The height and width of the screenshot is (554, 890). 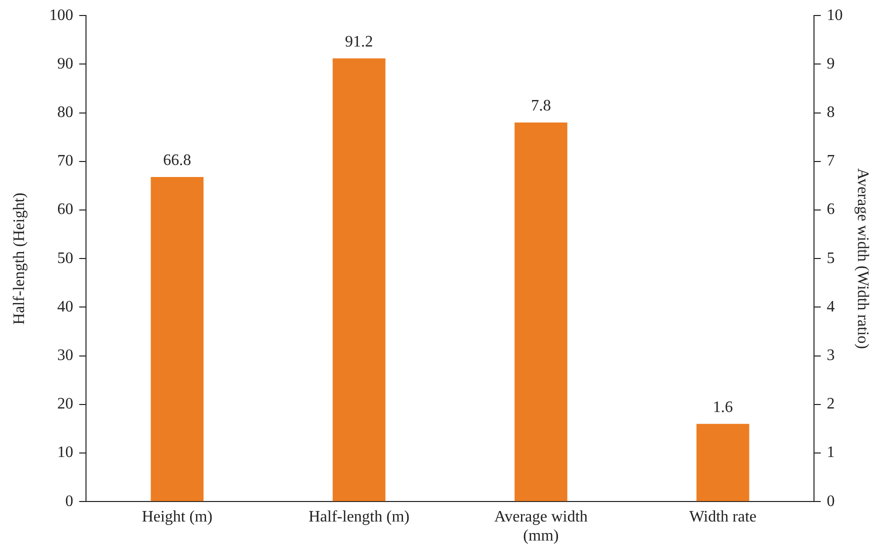 I want to click on y-tick-label: 20, so click(x=65, y=404).